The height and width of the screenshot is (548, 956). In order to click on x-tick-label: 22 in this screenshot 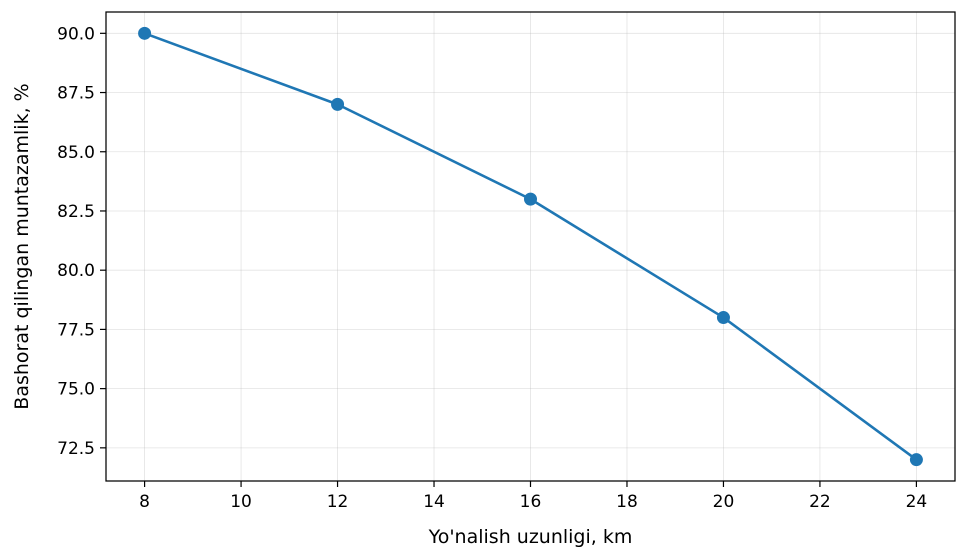, I will do `click(820, 502)`.